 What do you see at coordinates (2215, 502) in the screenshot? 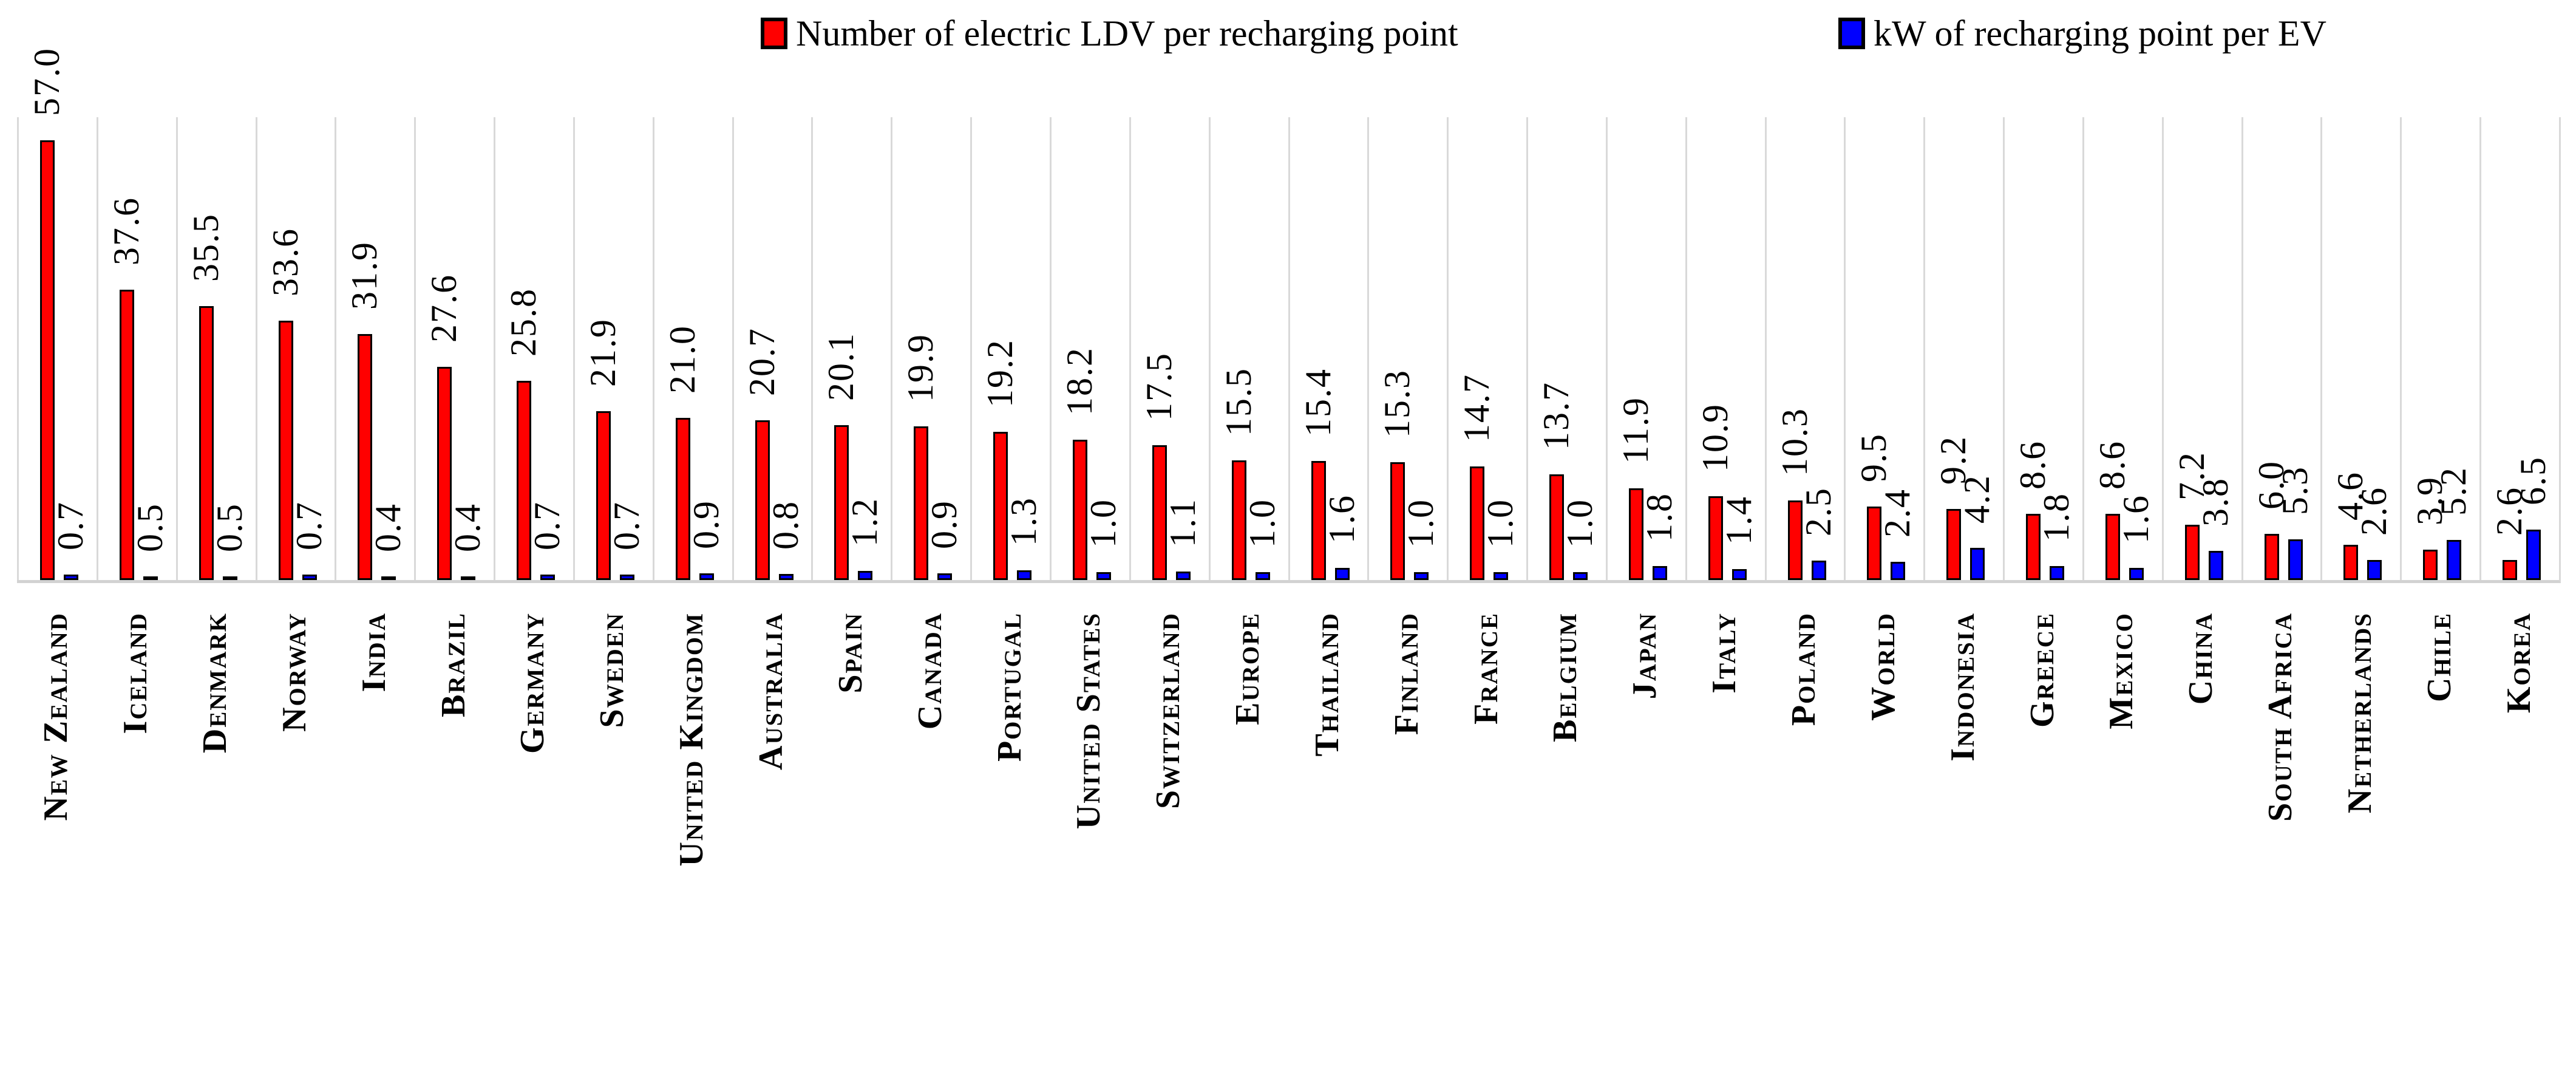
I see `value-label-kw: 3.8` at bounding box center [2215, 502].